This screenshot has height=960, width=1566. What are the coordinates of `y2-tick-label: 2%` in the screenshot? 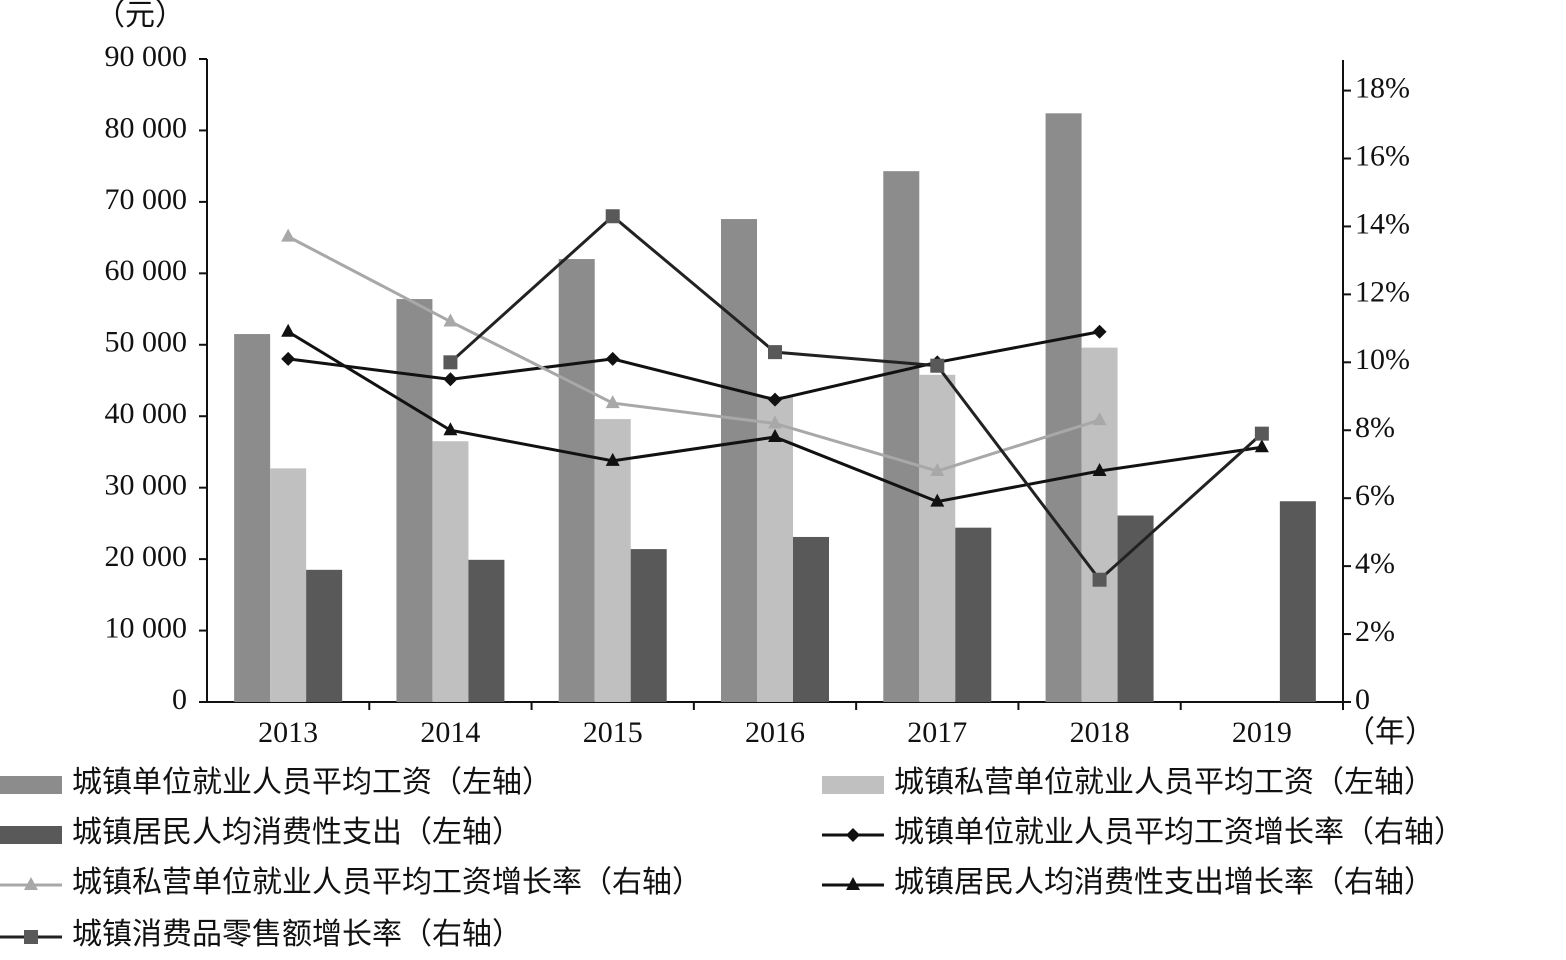 It's located at (1375, 631).